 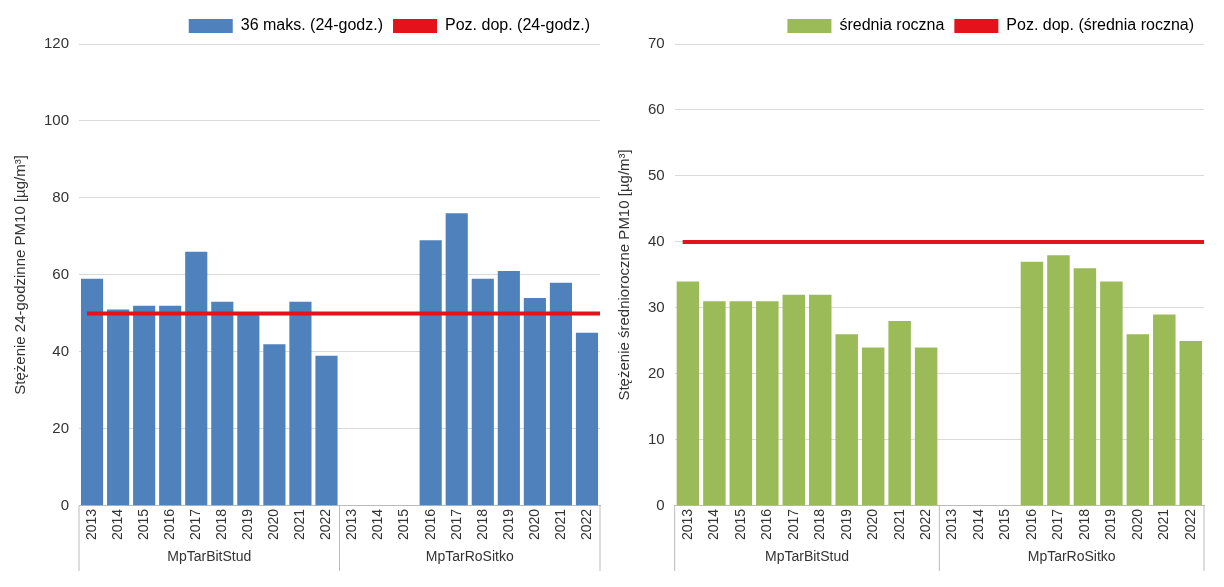 I want to click on legend-label: średnia roczna, so click(x=892, y=25).